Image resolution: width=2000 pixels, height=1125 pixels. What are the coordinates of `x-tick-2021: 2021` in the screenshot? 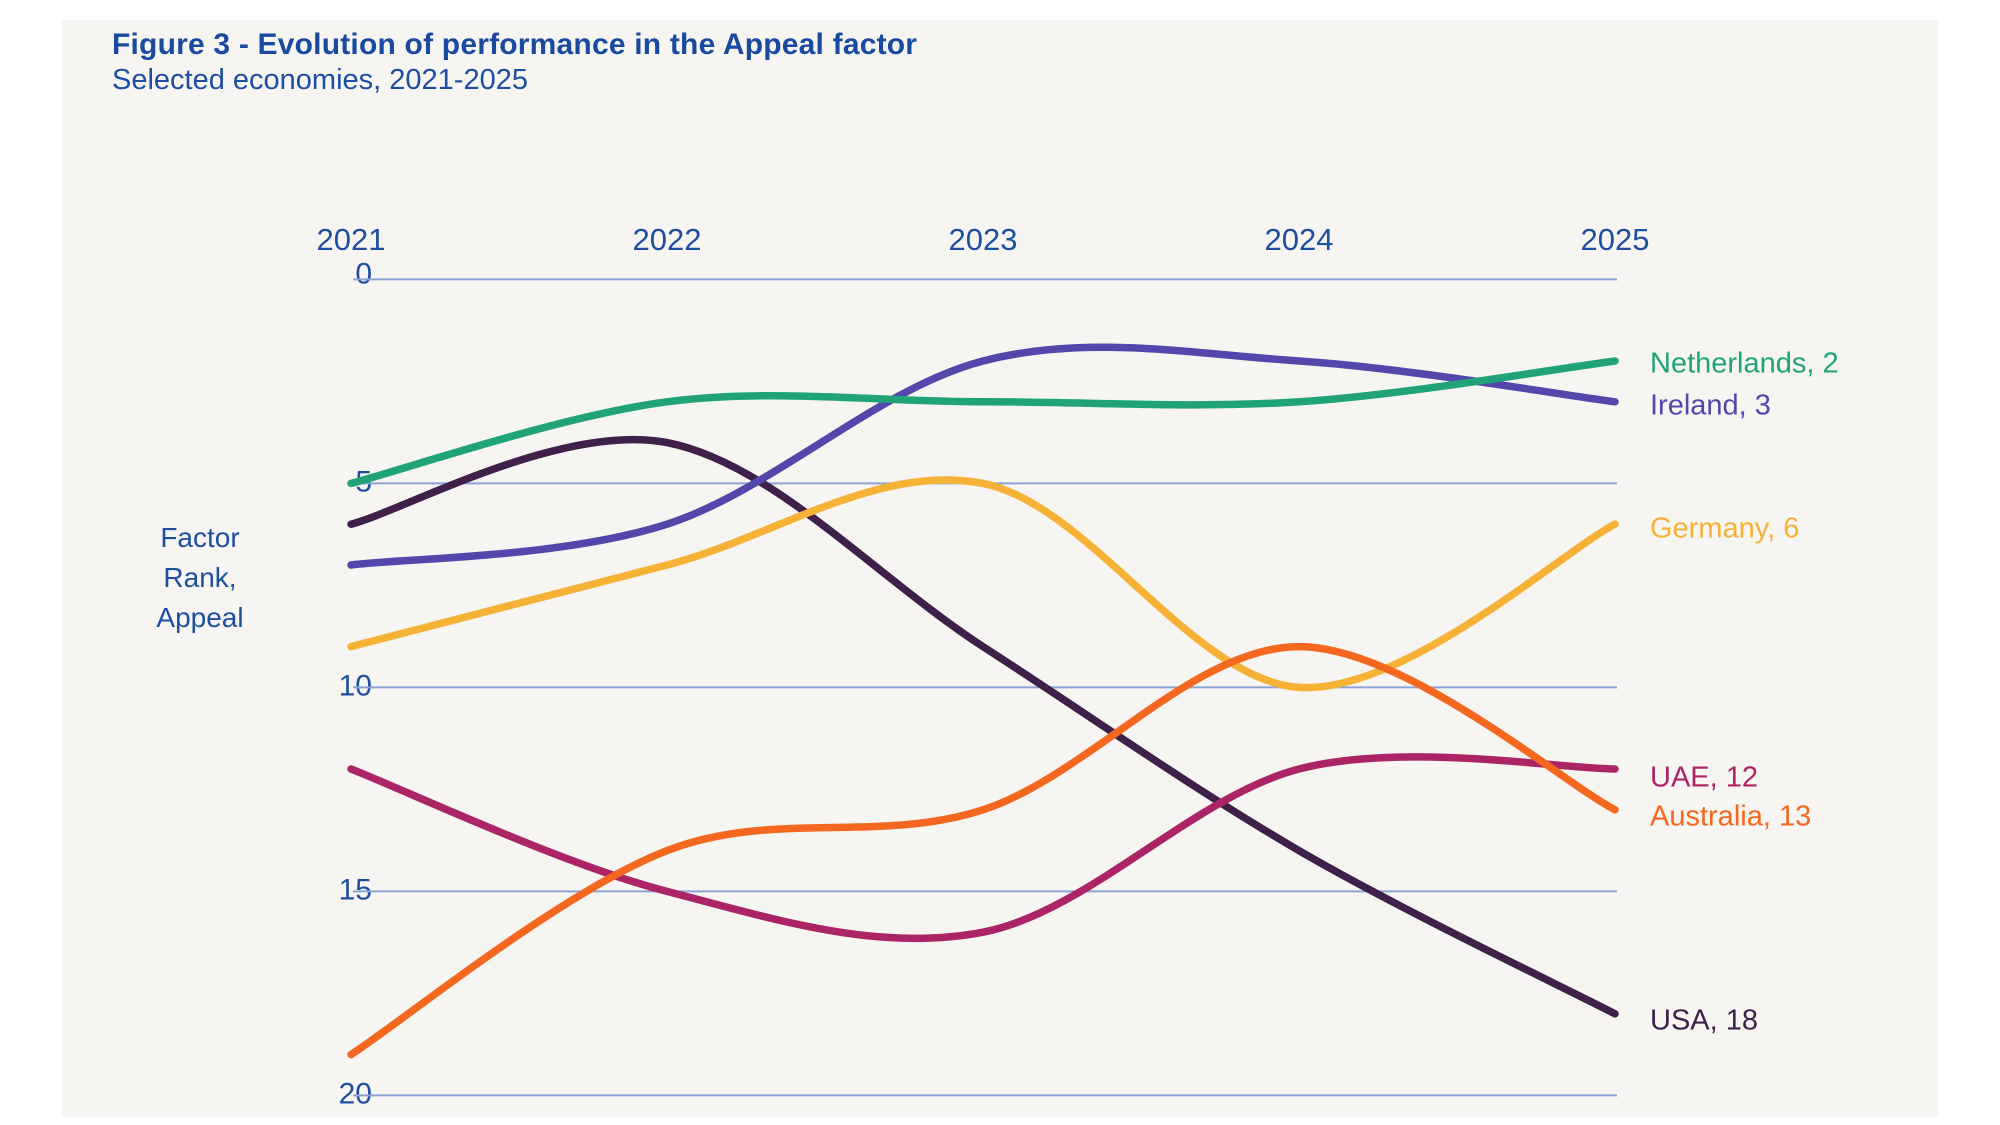 It's located at (351, 239).